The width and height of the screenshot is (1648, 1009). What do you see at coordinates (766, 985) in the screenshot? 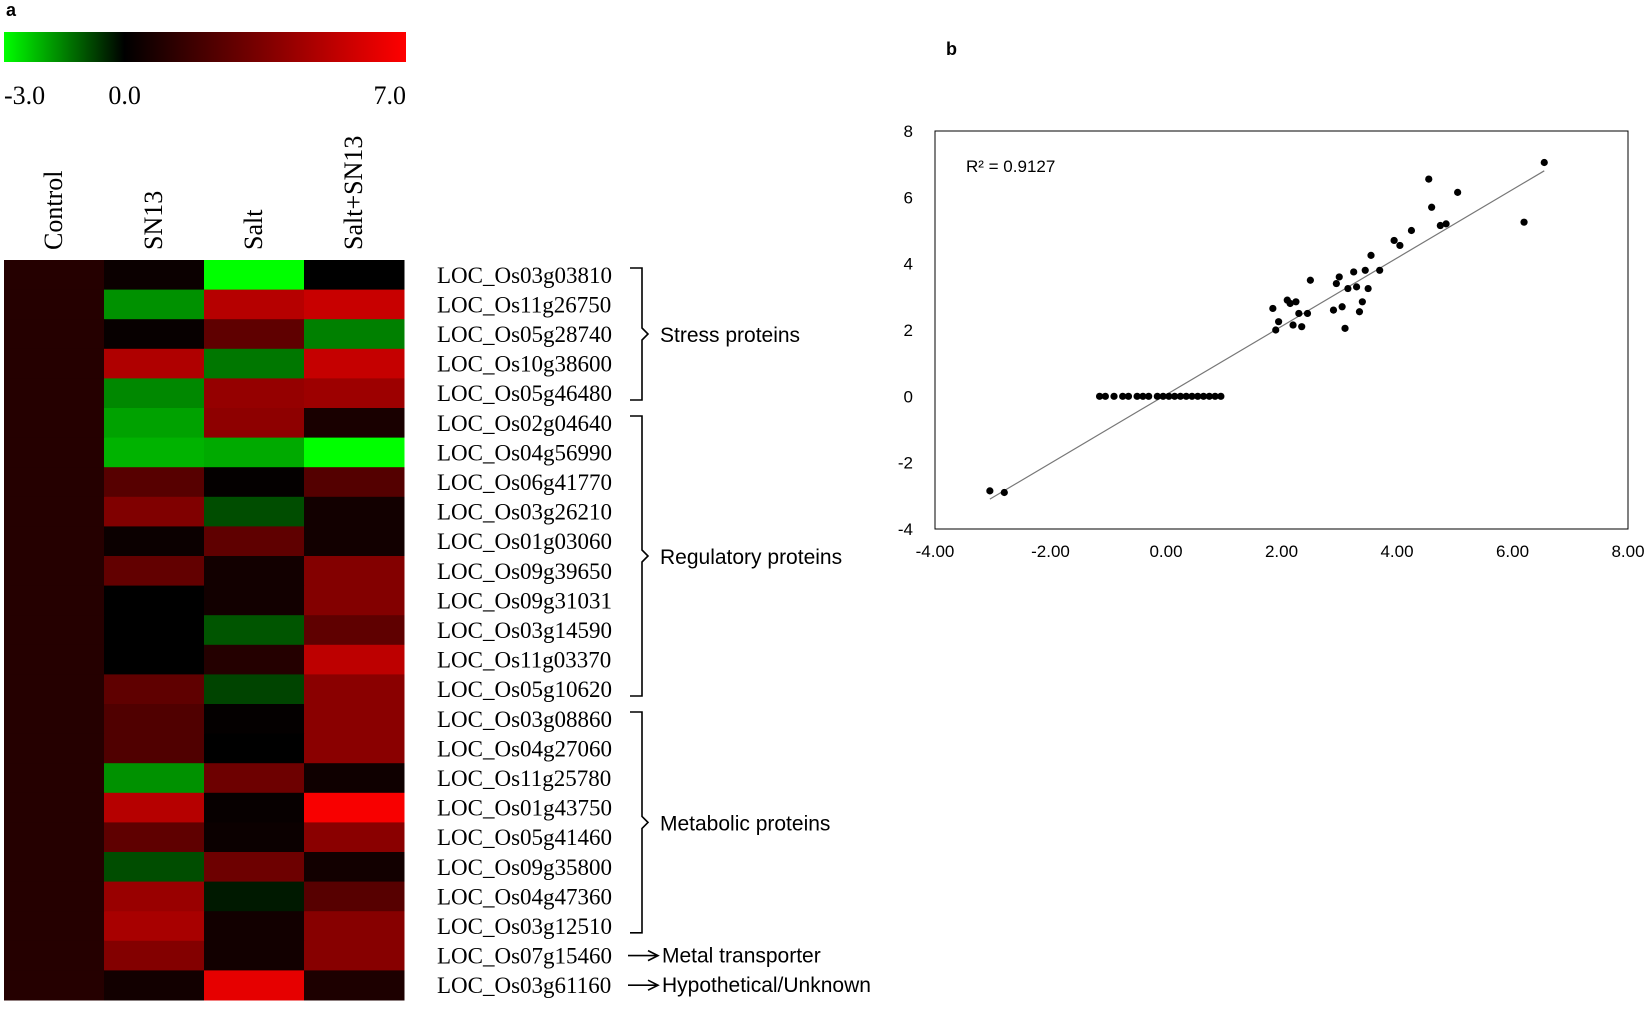
I see `group-label: Hypothetical/Unknown` at bounding box center [766, 985].